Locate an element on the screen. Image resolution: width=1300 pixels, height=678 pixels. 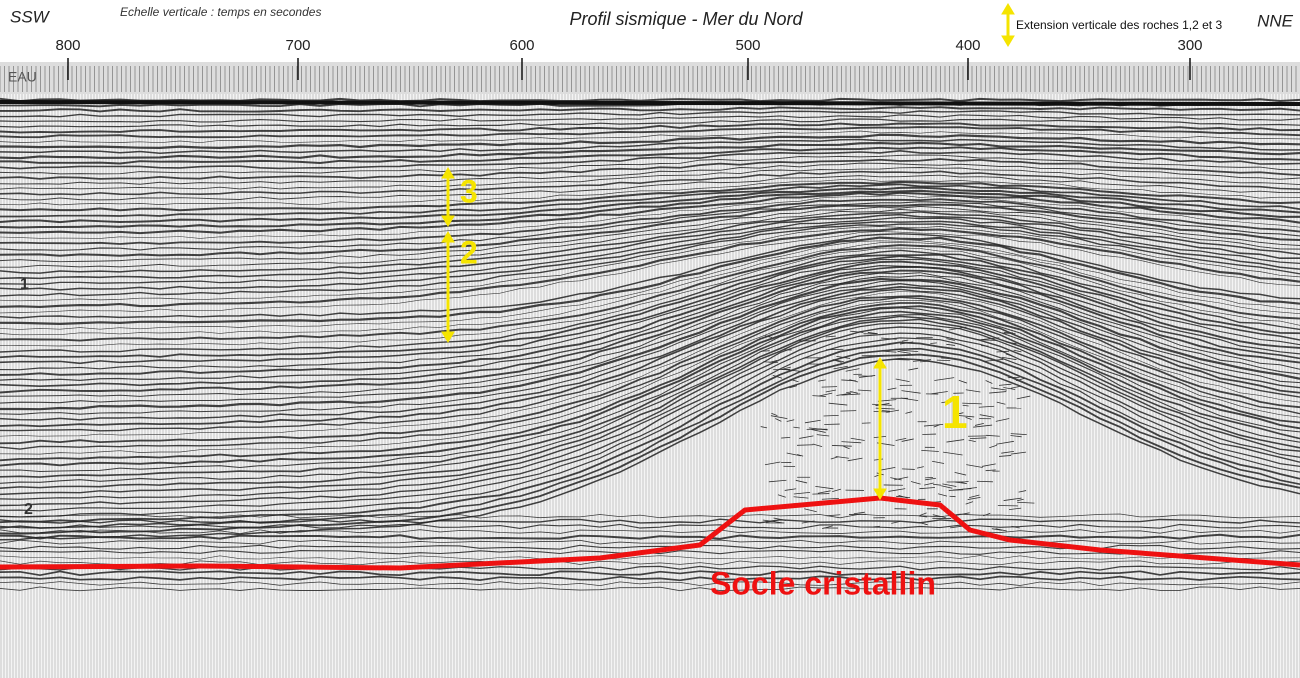
scale-label: 800 is located at coordinates (67, 45).